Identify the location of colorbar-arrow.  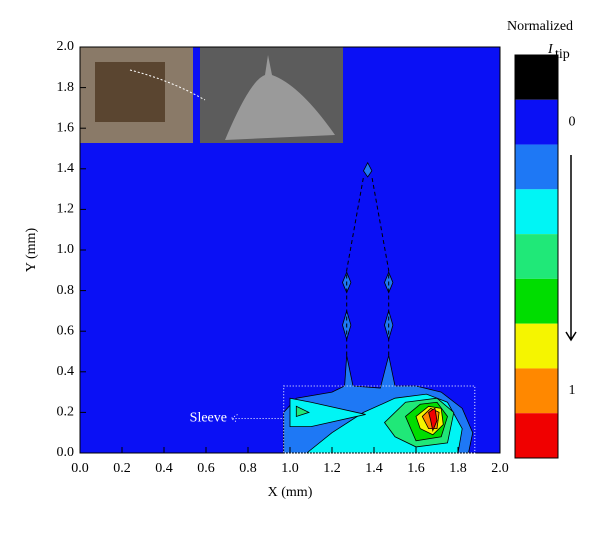
(571, 248).